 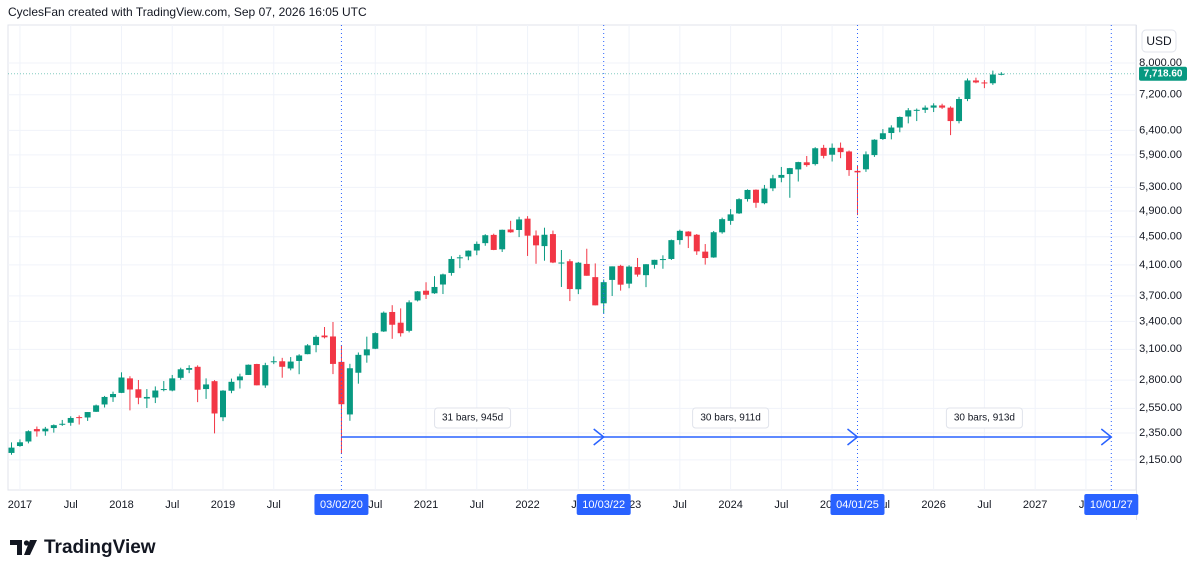 I want to click on x-tick-label: 2021, so click(x=426, y=505).